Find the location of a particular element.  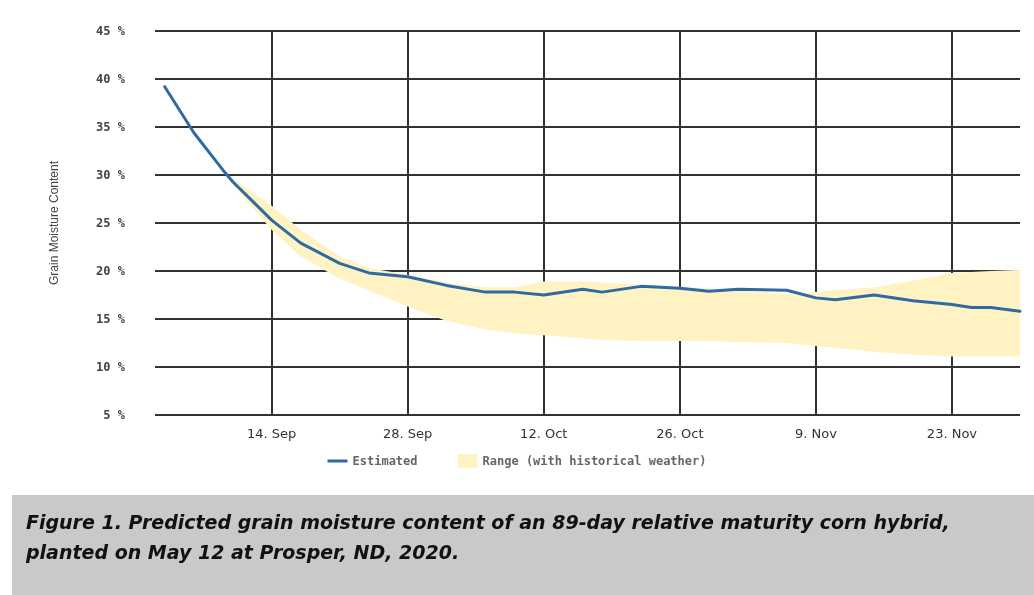

x-tick-label: 26. Oct is located at coordinates (680, 433).